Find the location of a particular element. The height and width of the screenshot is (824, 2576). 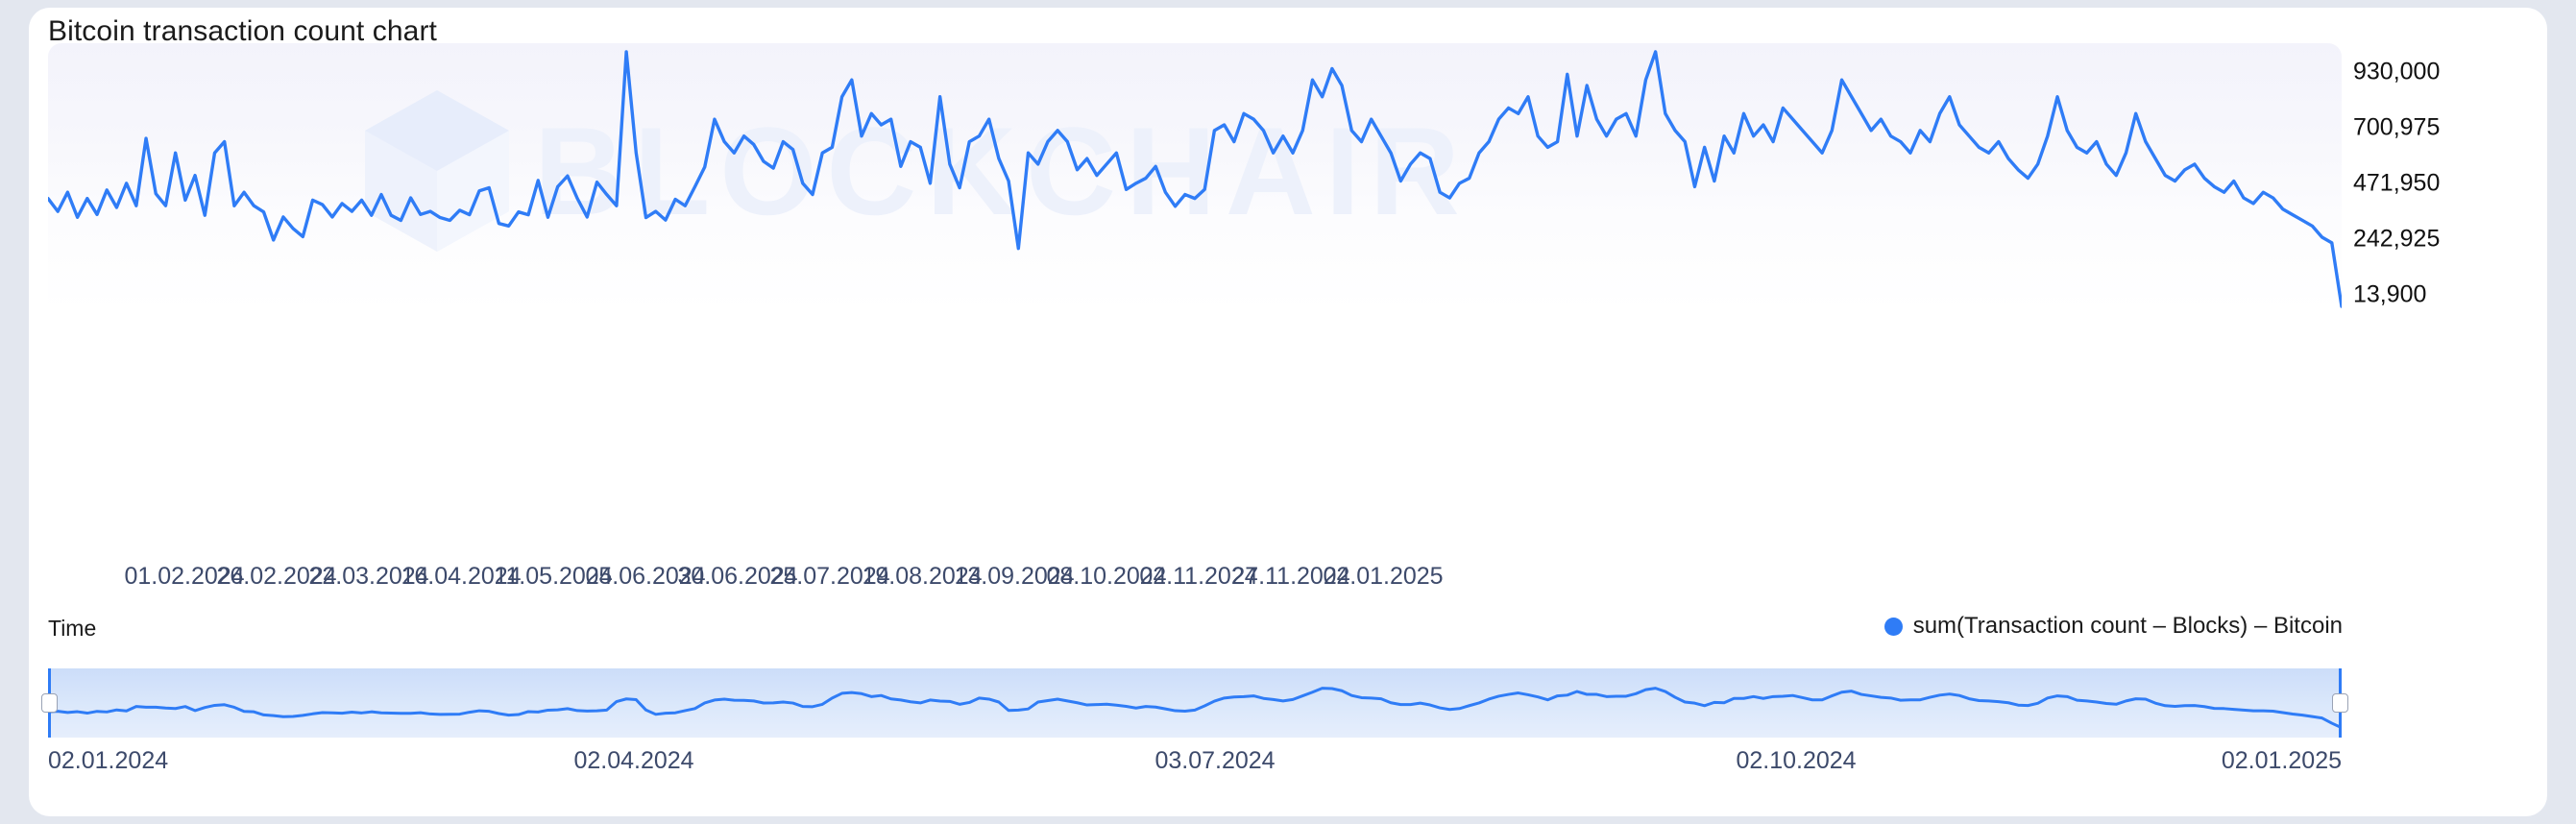

nav-tick-2: 03.07.2024 is located at coordinates (1215, 761).